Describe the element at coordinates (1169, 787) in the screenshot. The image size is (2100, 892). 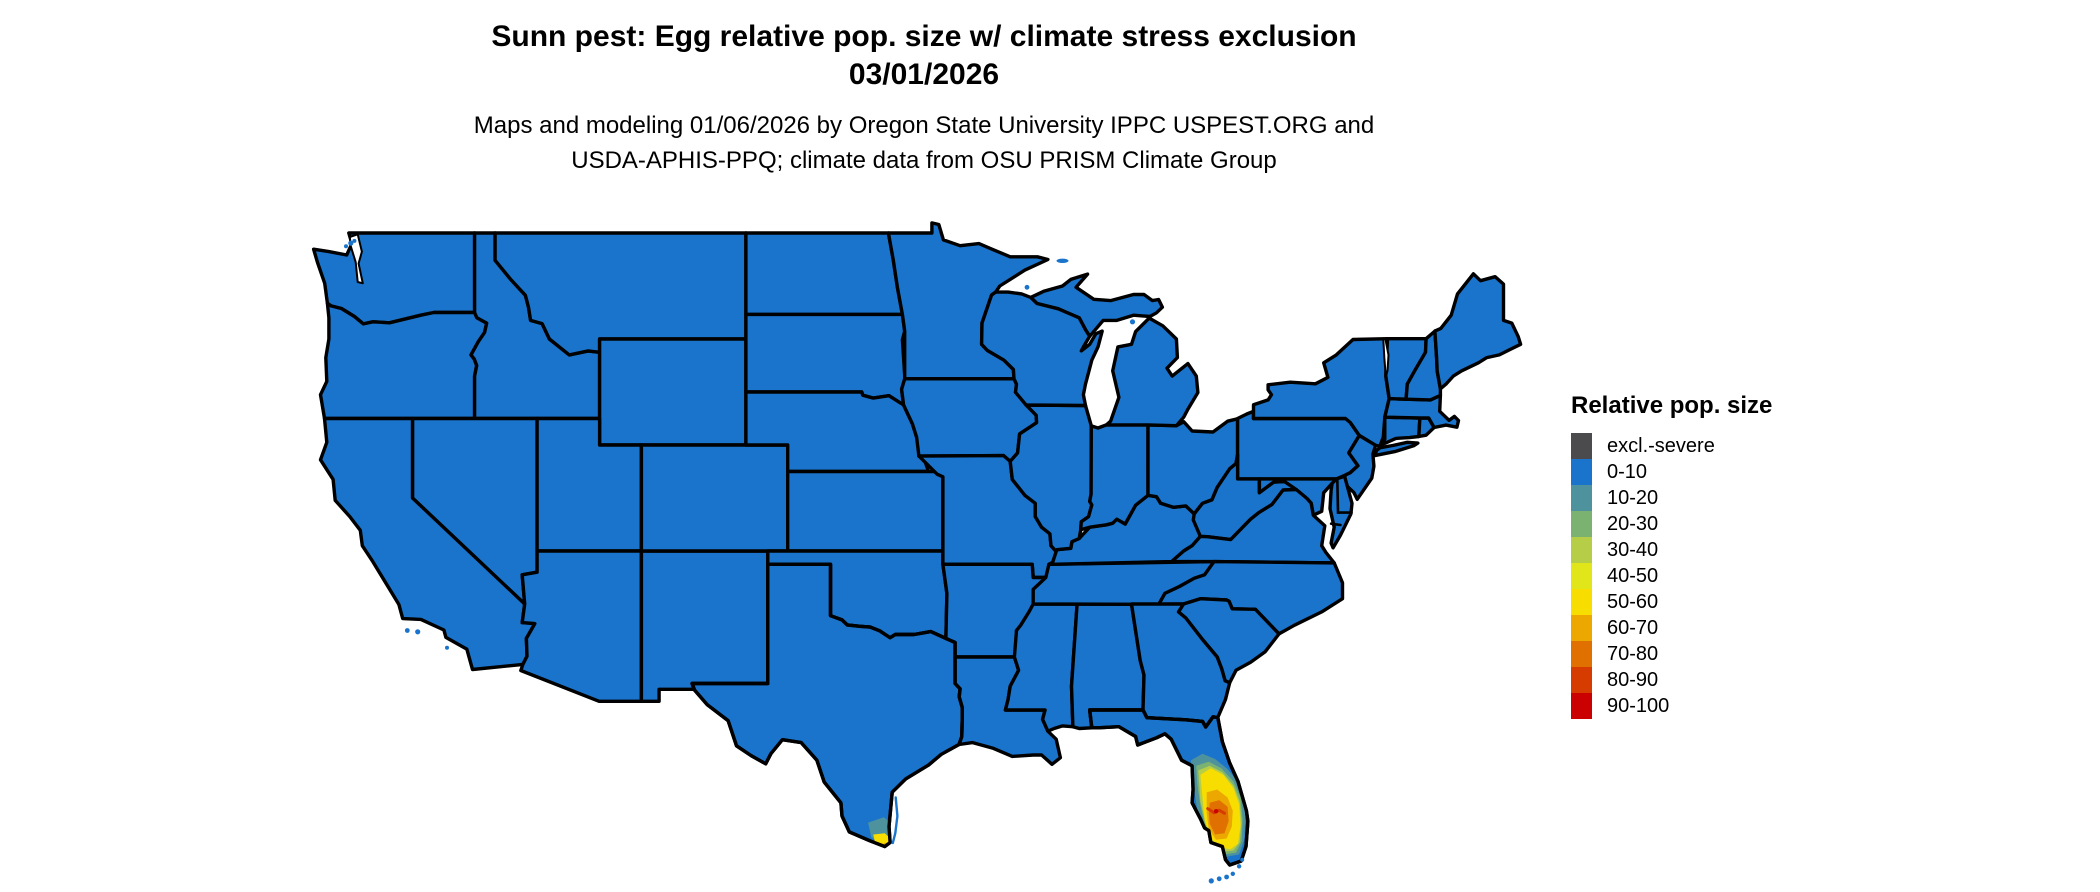
I see `state-outline-FL` at that location.